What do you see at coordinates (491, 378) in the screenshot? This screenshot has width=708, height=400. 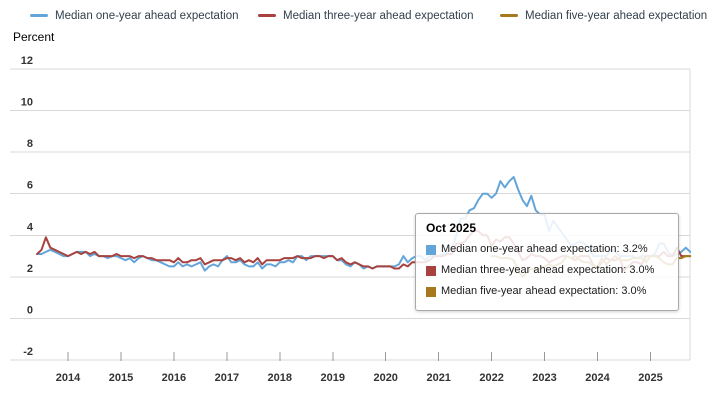 I see `svg-text: 2022` at bounding box center [491, 378].